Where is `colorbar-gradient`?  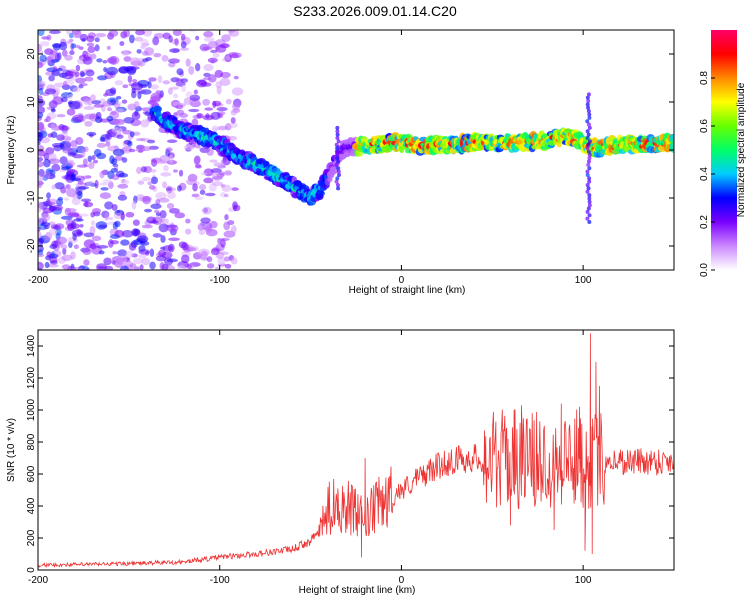
colorbar-gradient is located at coordinates (724, 150).